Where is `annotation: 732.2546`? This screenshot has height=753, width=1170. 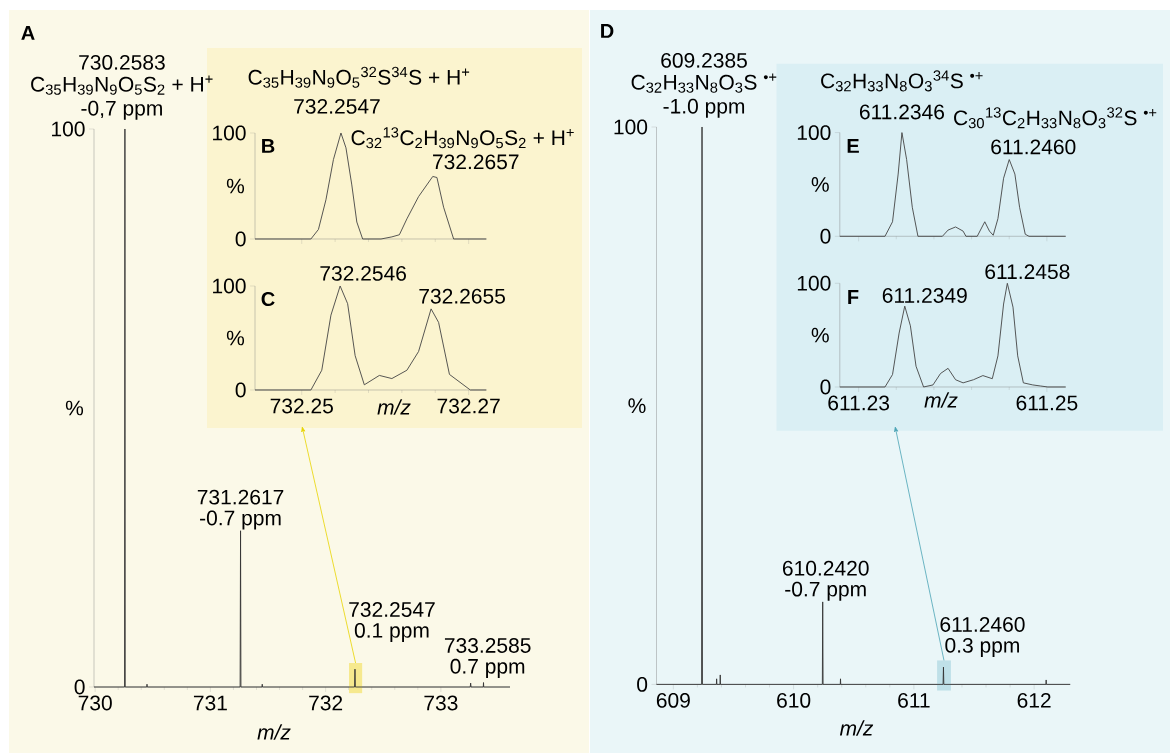 annotation: 732.2546 is located at coordinates (363, 273).